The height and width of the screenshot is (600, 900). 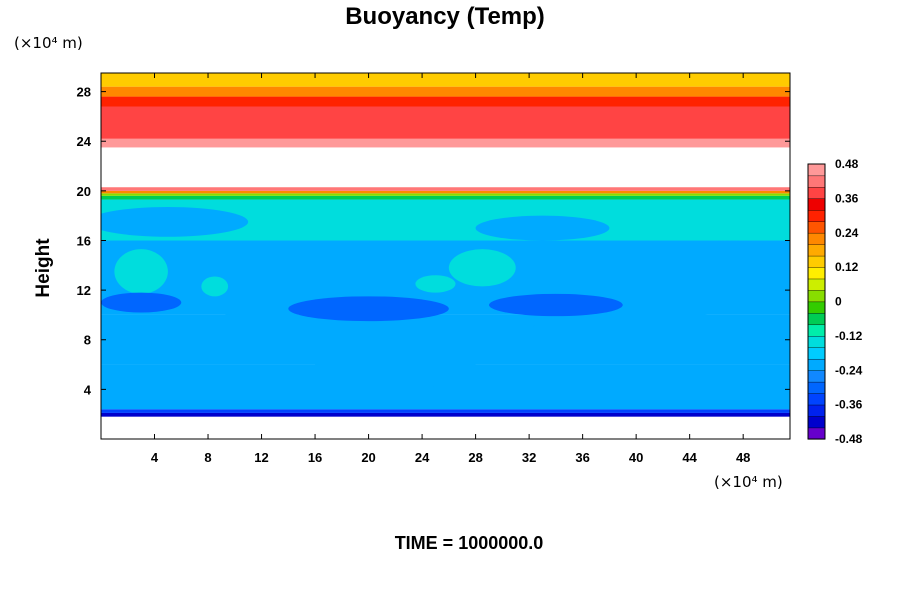 What do you see at coordinates (849, 405) in the screenshot?
I see `colorbar-tick-label: -0.36` at bounding box center [849, 405].